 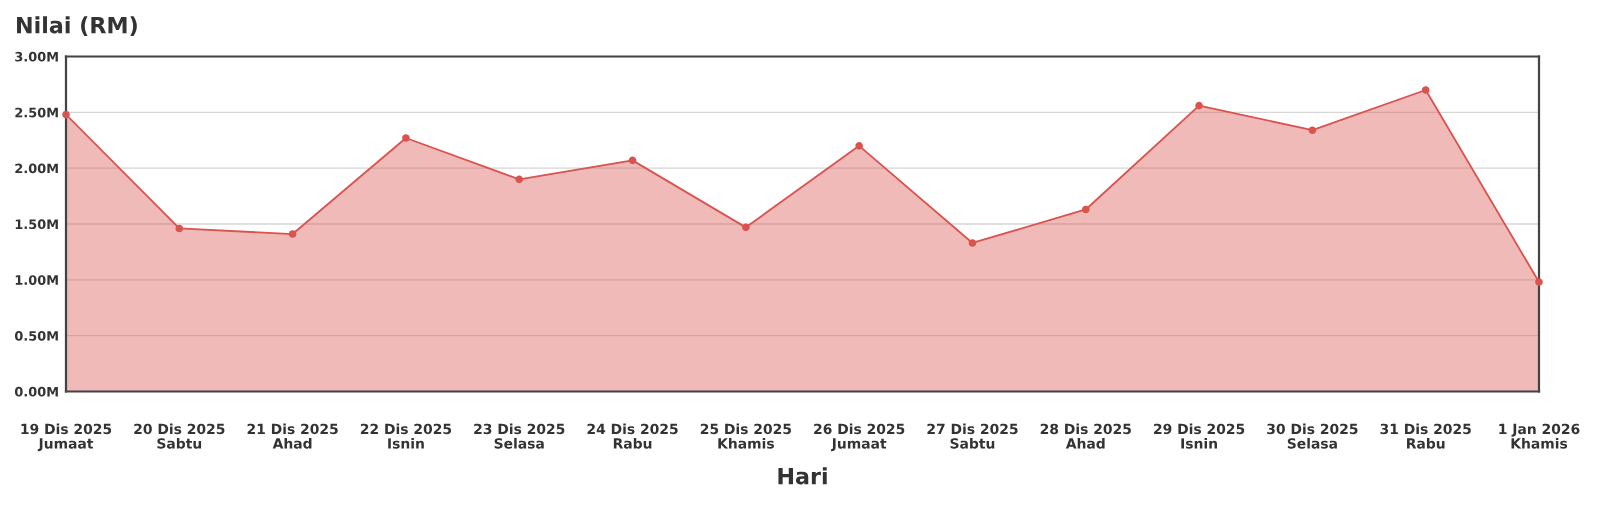 I want to click on x-tick-label: 25 Dis 2025 Khamis, so click(x=745, y=436).